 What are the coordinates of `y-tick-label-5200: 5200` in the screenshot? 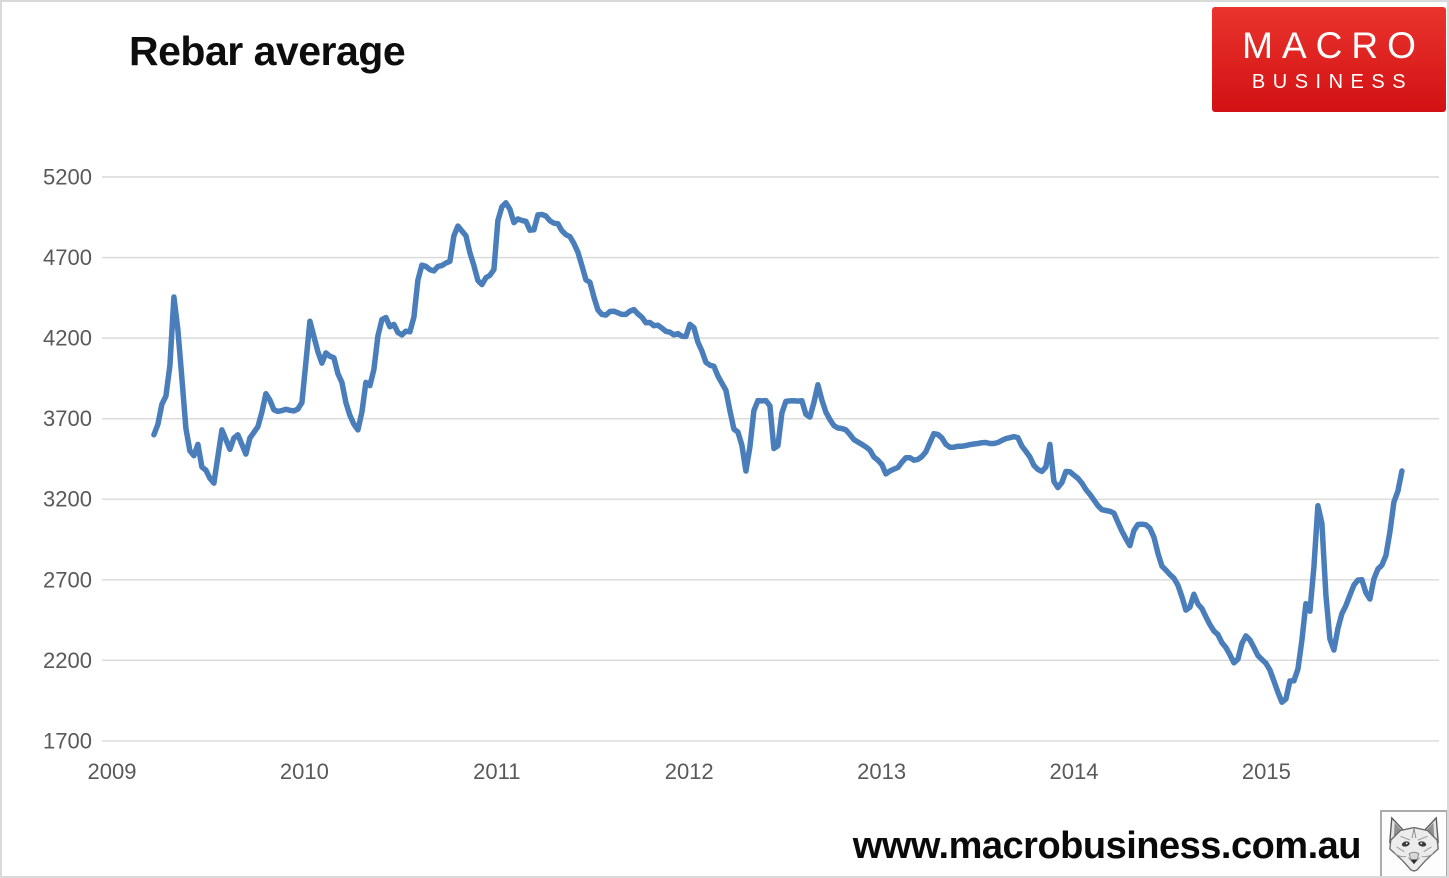 It's located at (67, 177).